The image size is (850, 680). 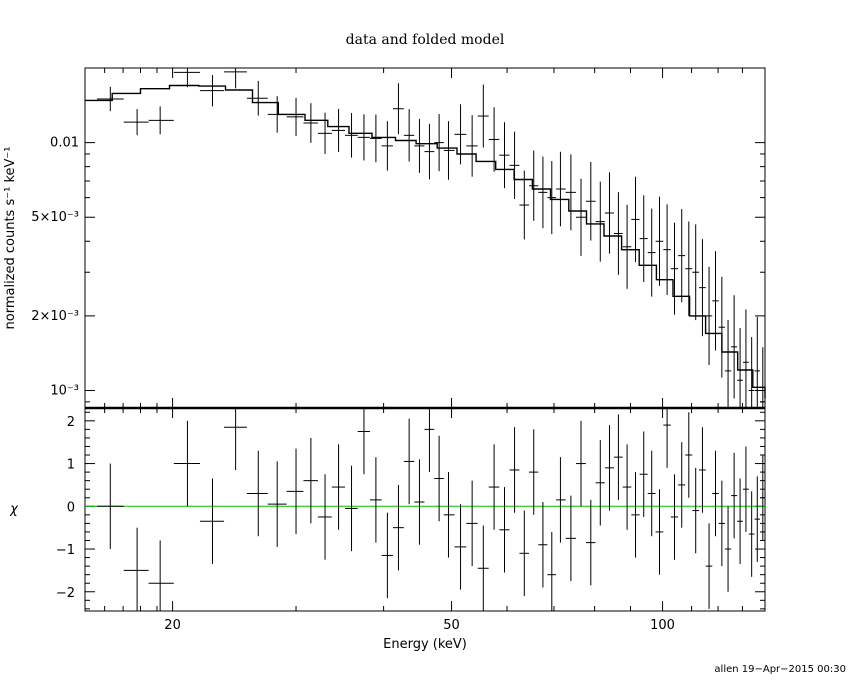 What do you see at coordinates (71, 507) in the screenshot?
I see `lower-ytick-label: 0` at bounding box center [71, 507].